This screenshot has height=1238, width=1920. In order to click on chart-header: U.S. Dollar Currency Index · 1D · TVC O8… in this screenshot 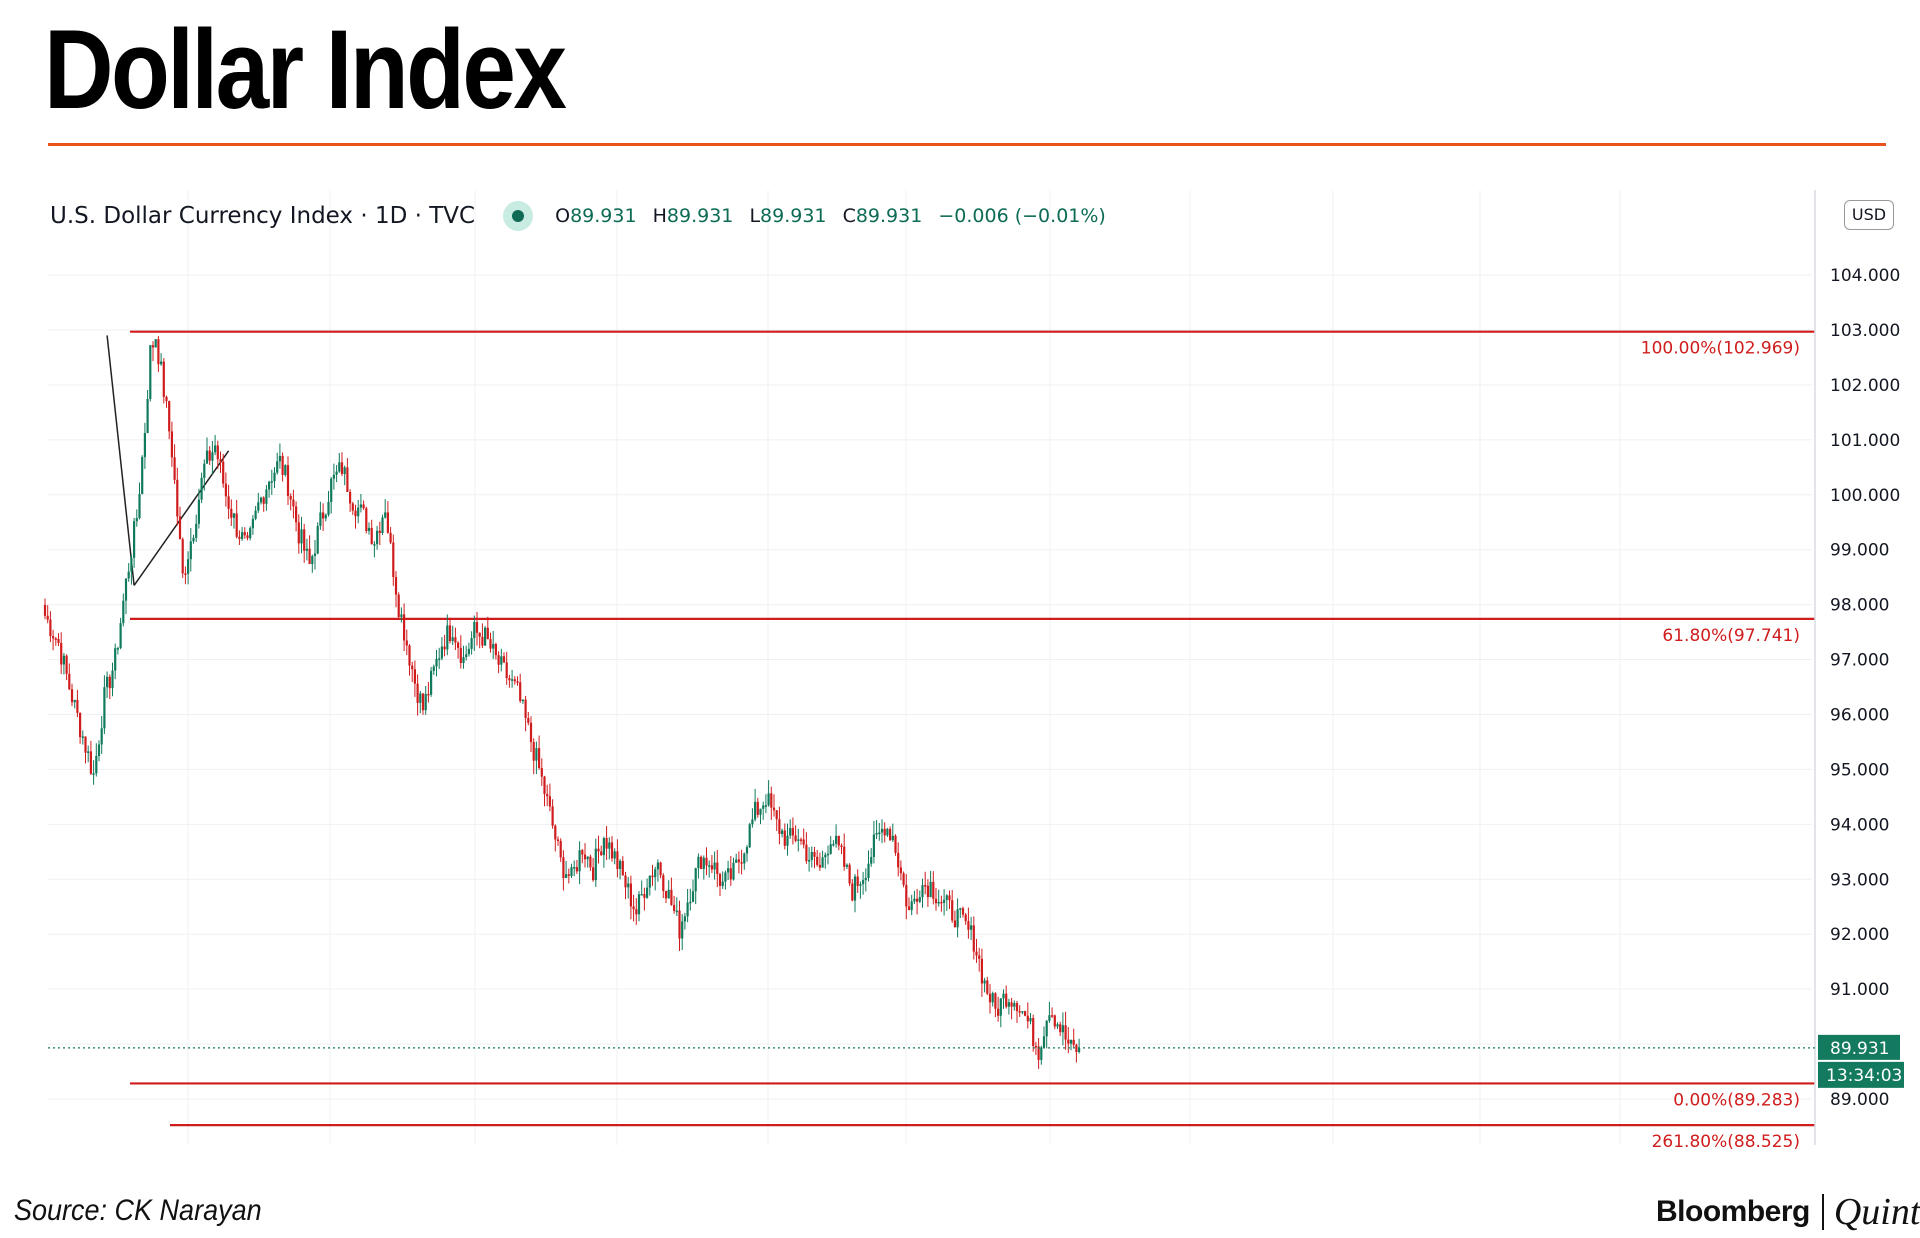, I will do `click(578, 216)`.